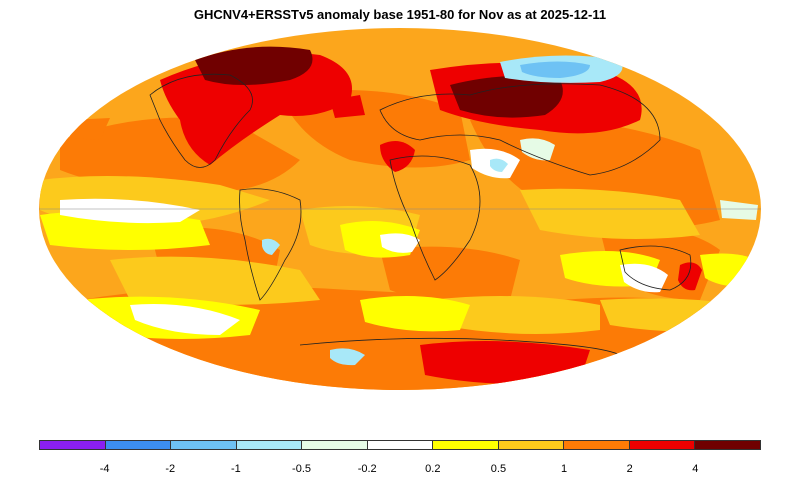 The image size is (800, 480). What do you see at coordinates (367, 469) in the screenshot?
I see `color-scale-tick-label: -0.2` at bounding box center [367, 469].